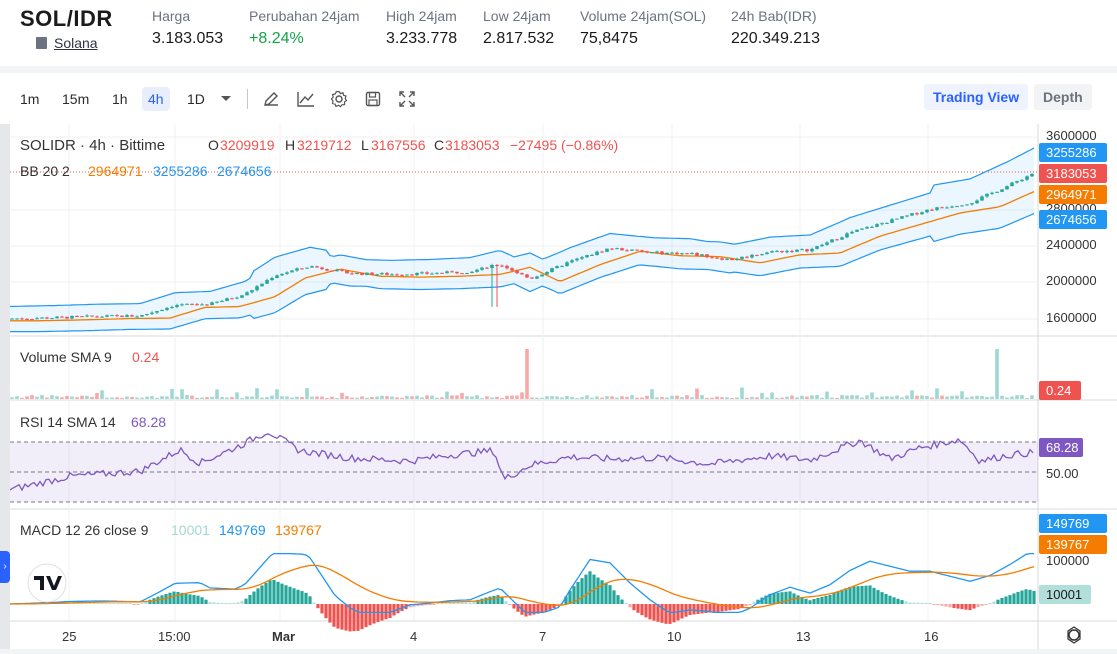 The width and height of the screenshot is (1117, 654). What do you see at coordinates (5, 567) in the screenshot?
I see `expand-sidebar-icon: ›` at bounding box center [5, 567].